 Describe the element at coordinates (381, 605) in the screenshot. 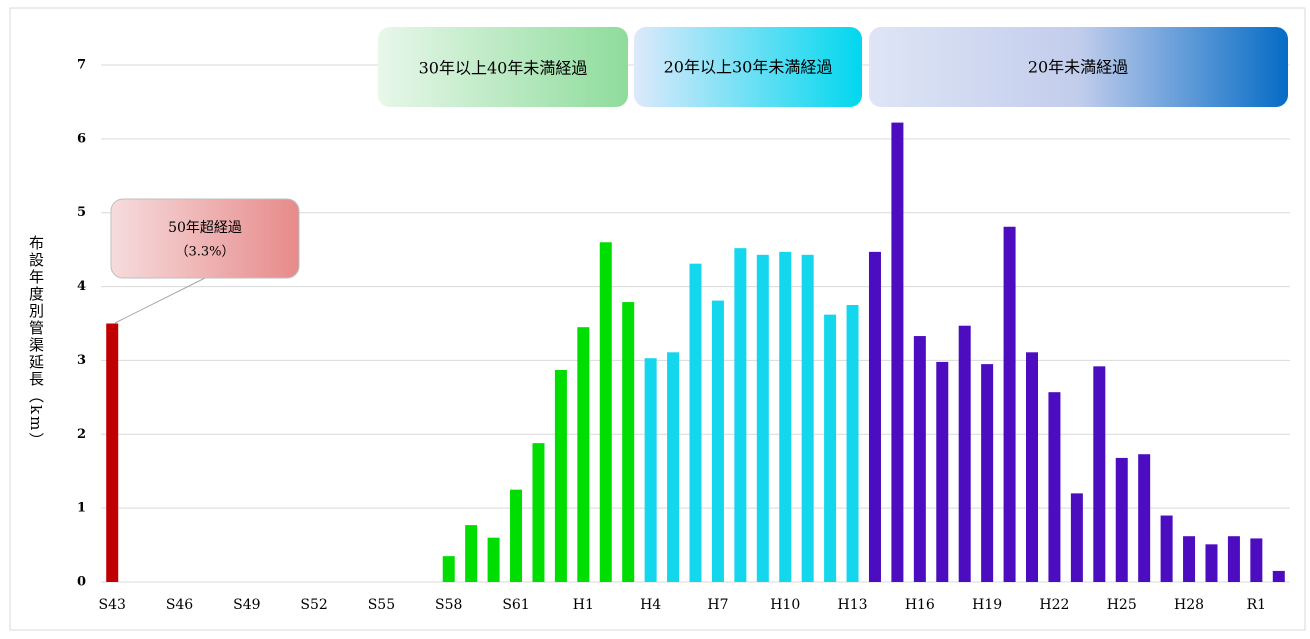

I see `x-tick-label: S55` at that location.